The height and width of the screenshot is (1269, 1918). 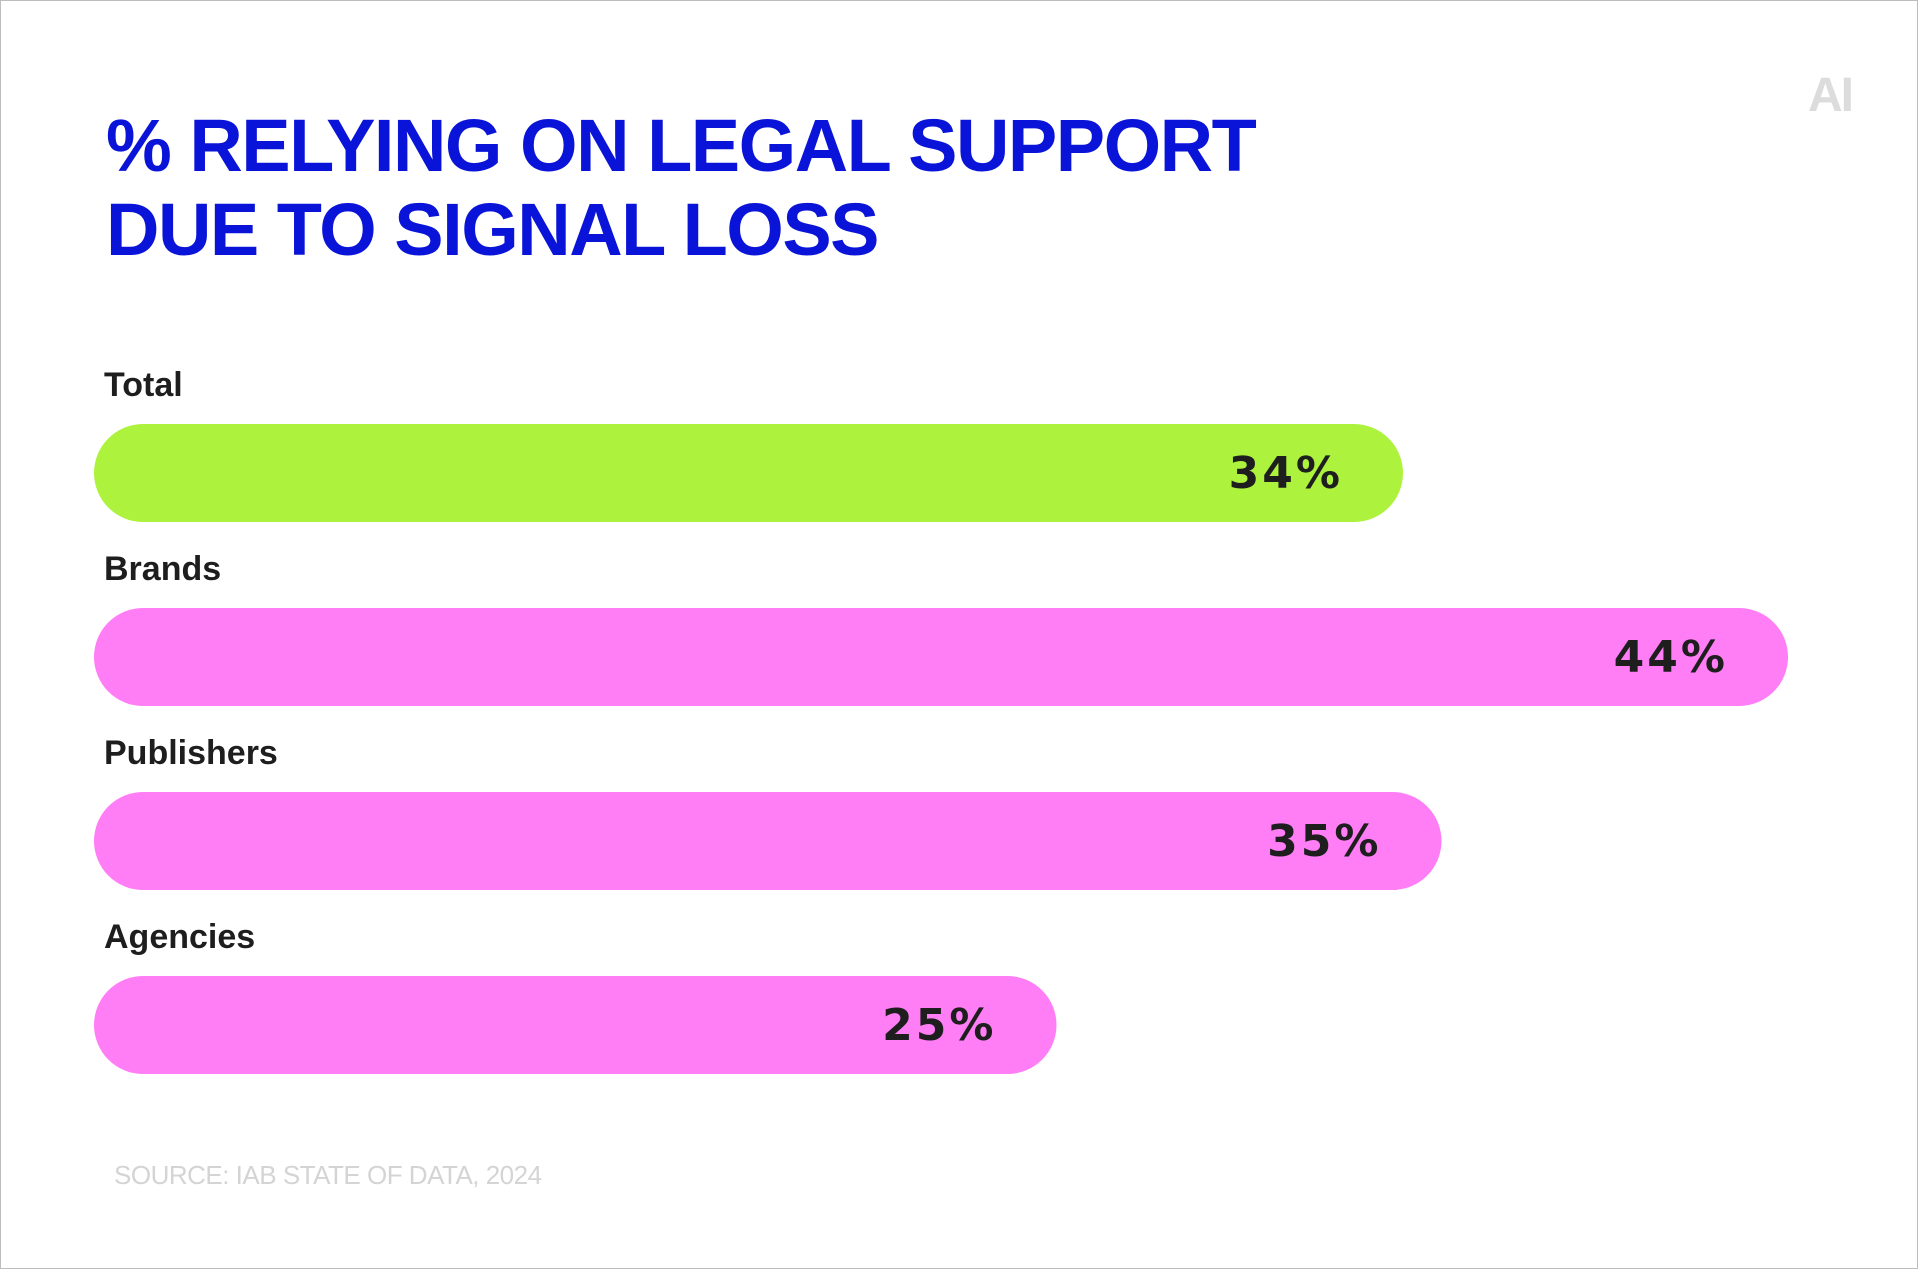 What do you see at coordinates (1286, 473) in the screenshot?
I see `value-label-total: 34%` at bounding box center [1286, 473].